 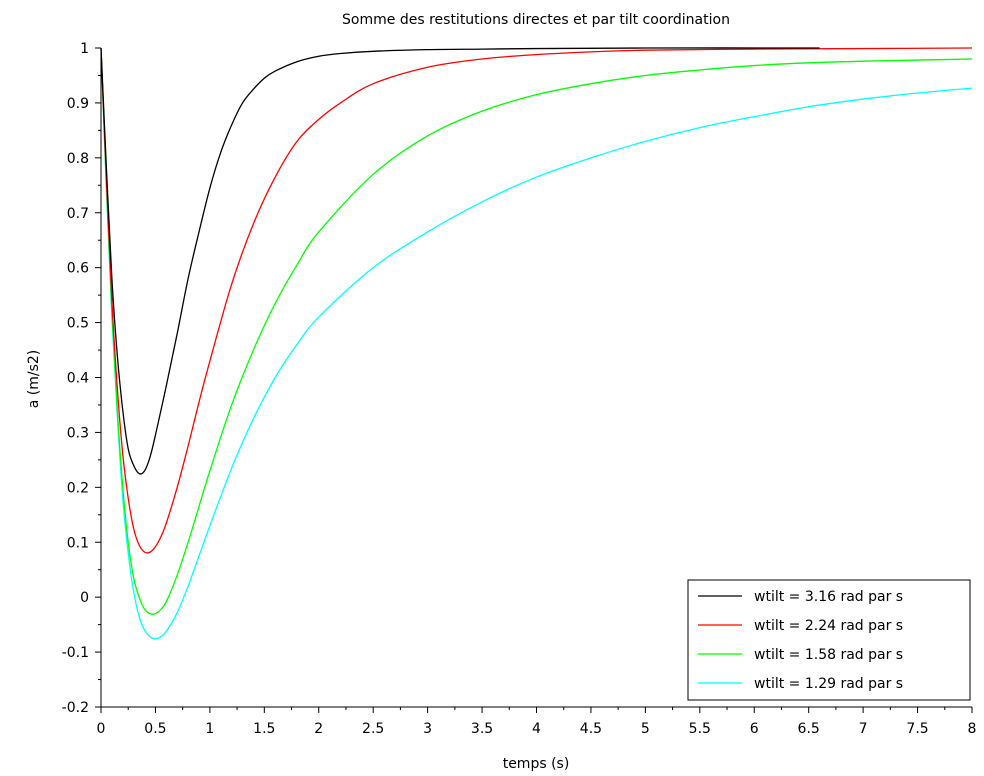 I want to click on legend-label: wtilt = 1.58 rad par s, so click(x=828, y=655).